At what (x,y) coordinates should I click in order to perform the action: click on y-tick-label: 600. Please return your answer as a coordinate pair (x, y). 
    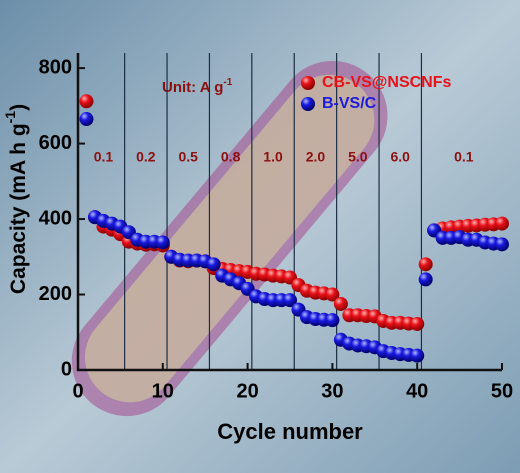
    Looking at the image, I should click on (55, 143).